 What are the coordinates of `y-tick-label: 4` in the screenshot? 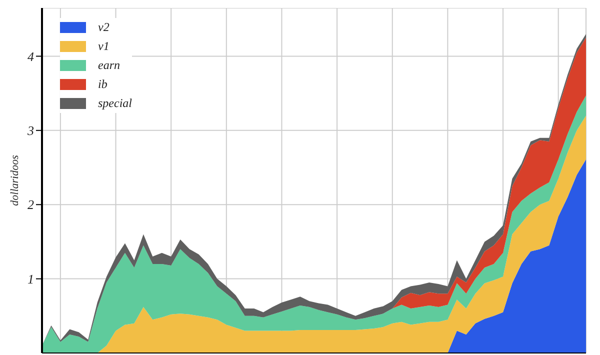 It's located at (31, 56).